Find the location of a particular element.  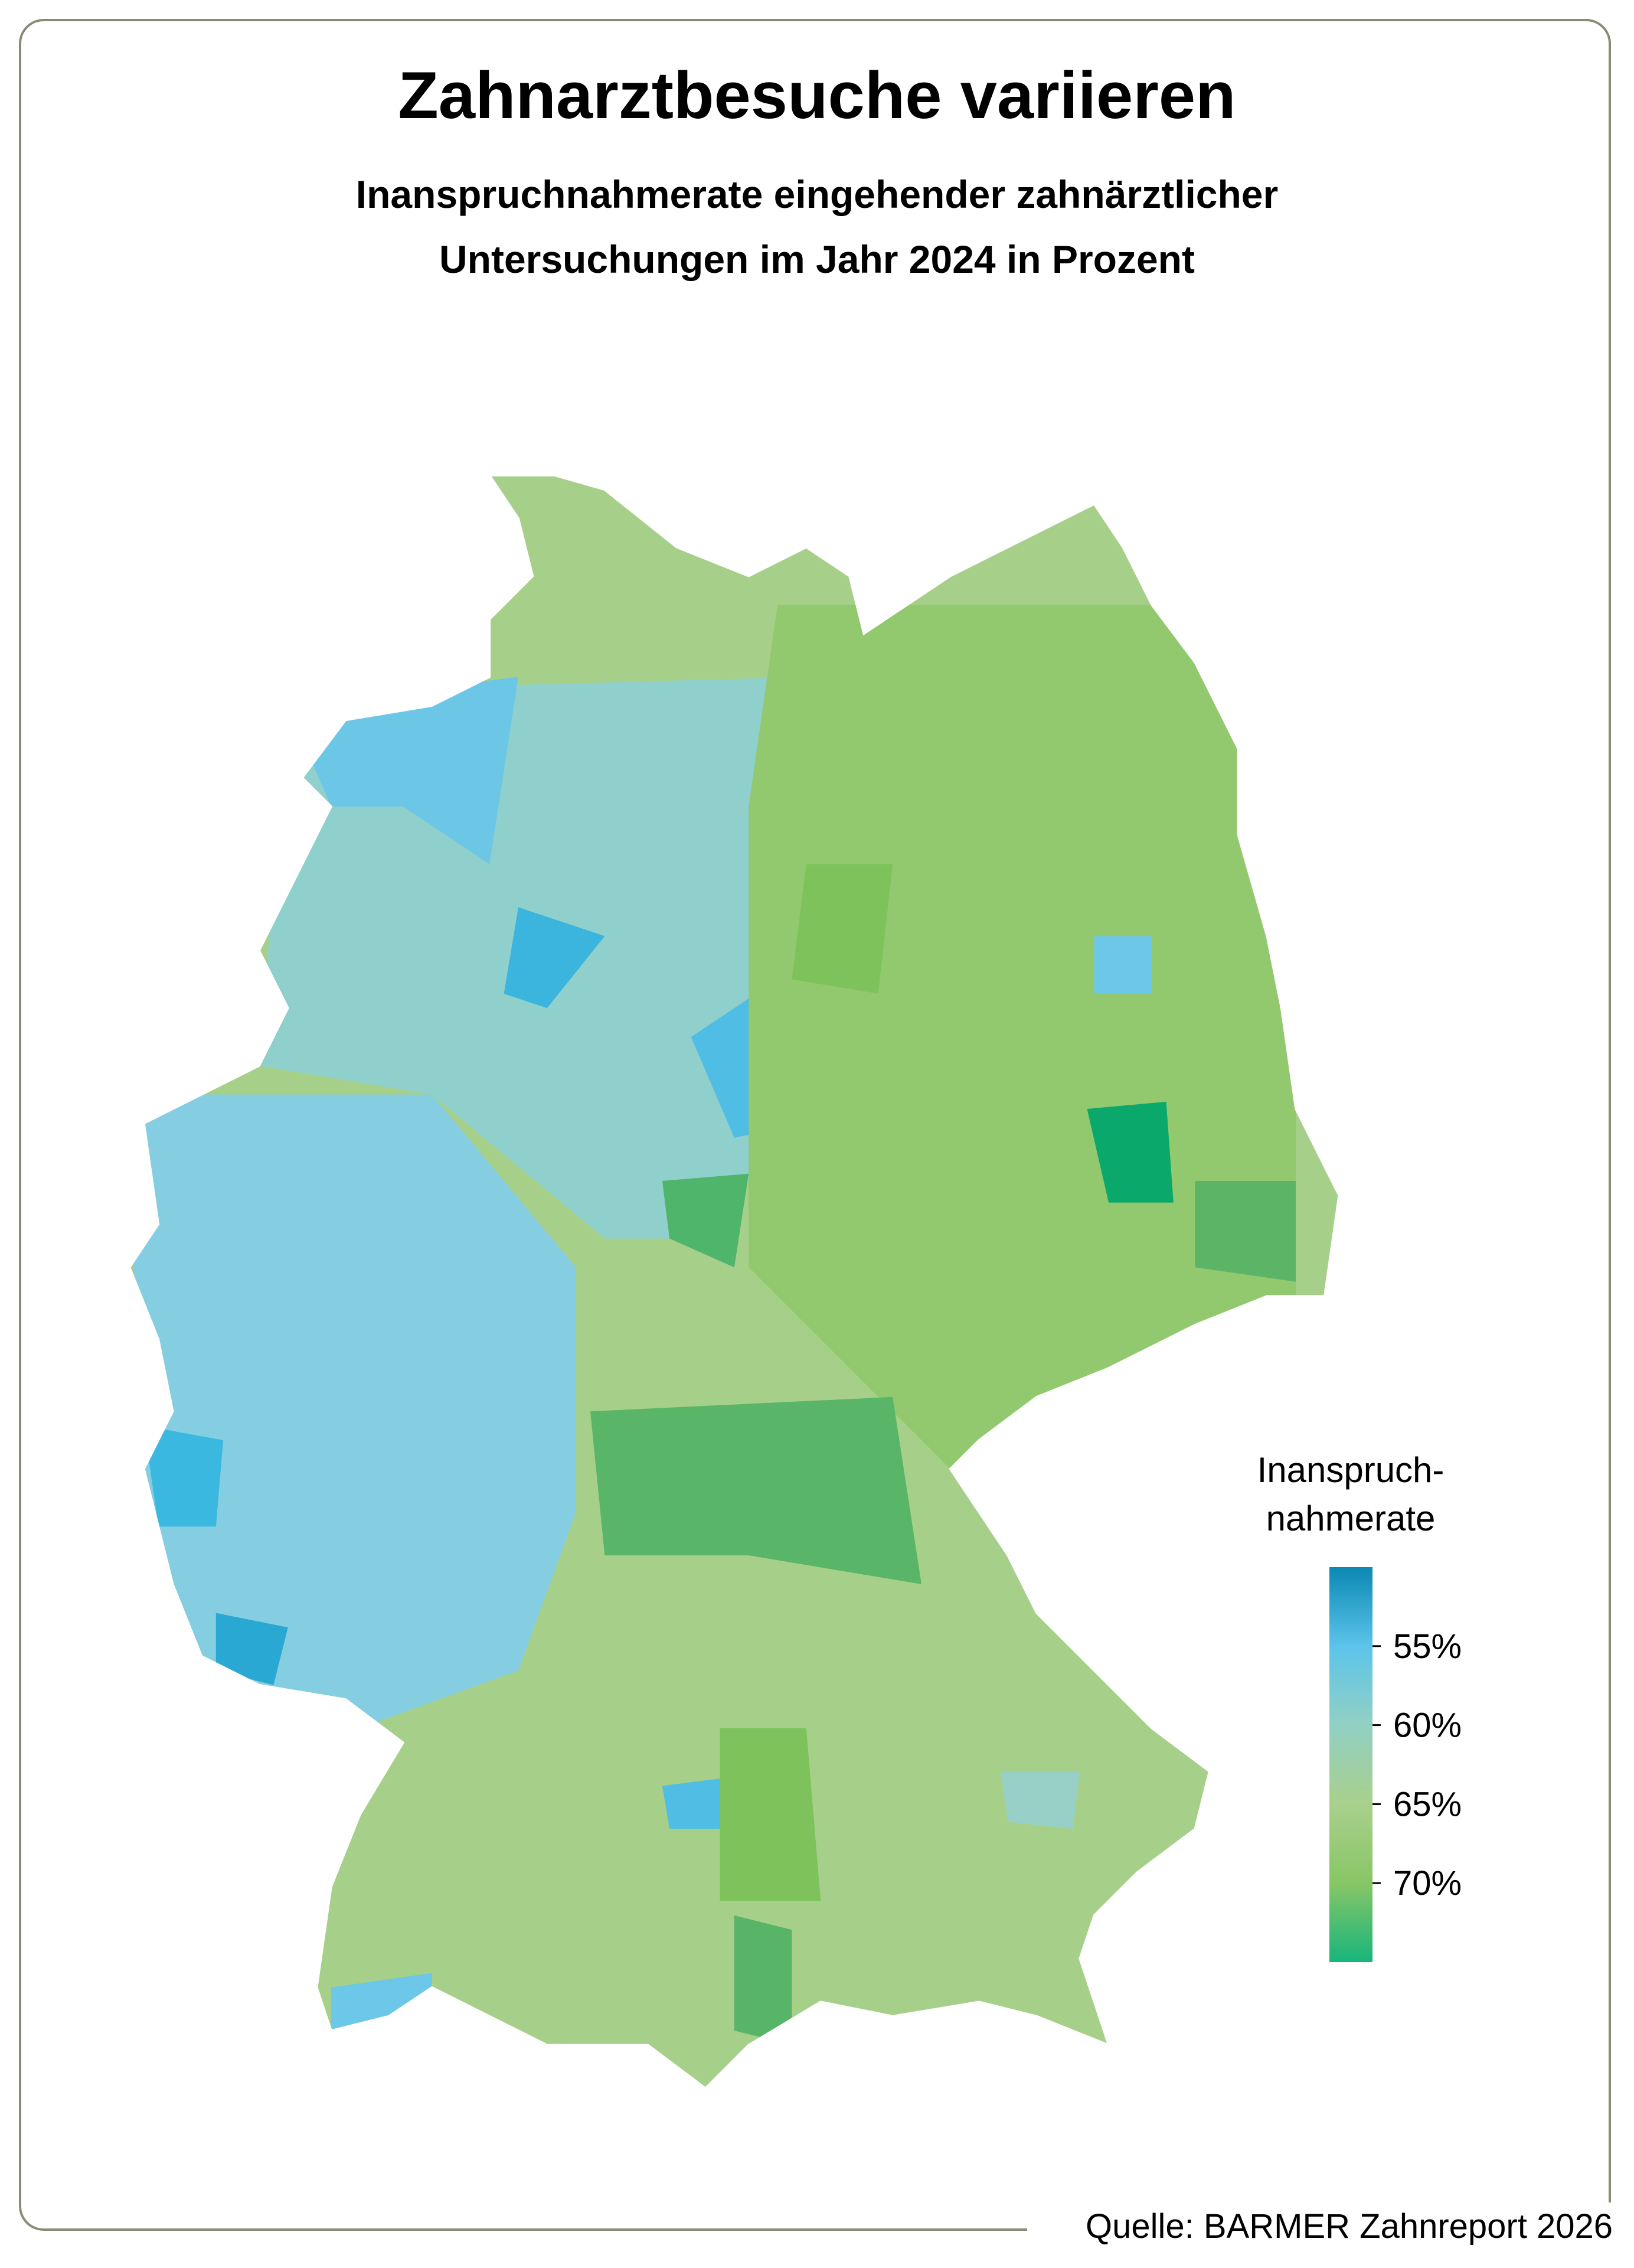

title: Zahnarztbesuche variieren is located at coordinates (817, 95).